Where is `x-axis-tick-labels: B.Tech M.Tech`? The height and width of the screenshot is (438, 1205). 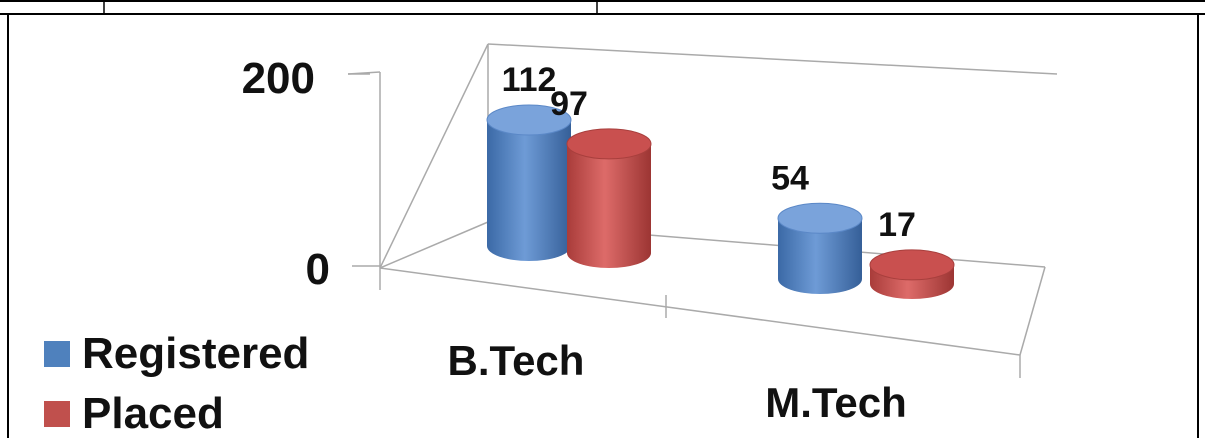
x-axis-tick-labels: B.Tech M.Tech is located at coordinates (677, 381).